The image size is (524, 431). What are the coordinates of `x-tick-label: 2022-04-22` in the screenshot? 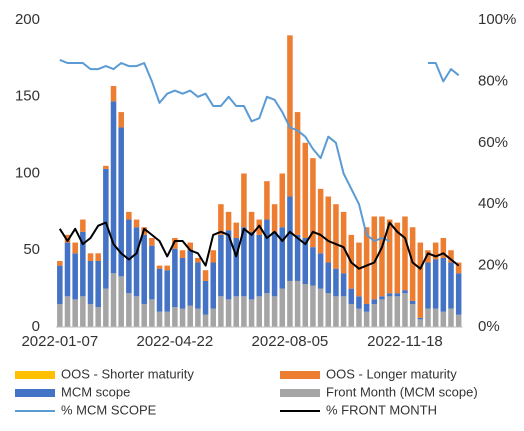 It's located at (175, 341).